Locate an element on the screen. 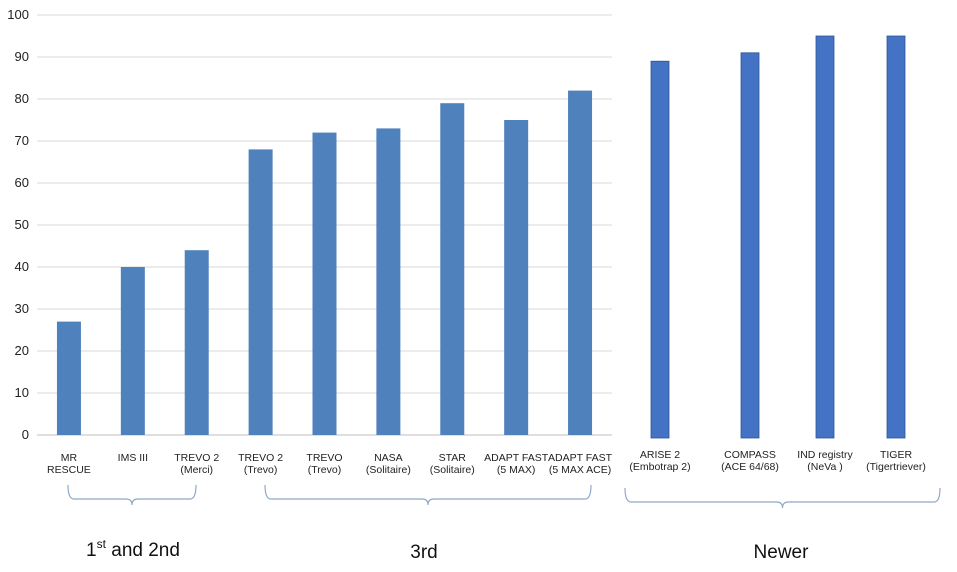  y-tick-label: 70 is located at coordinates (22, 140).